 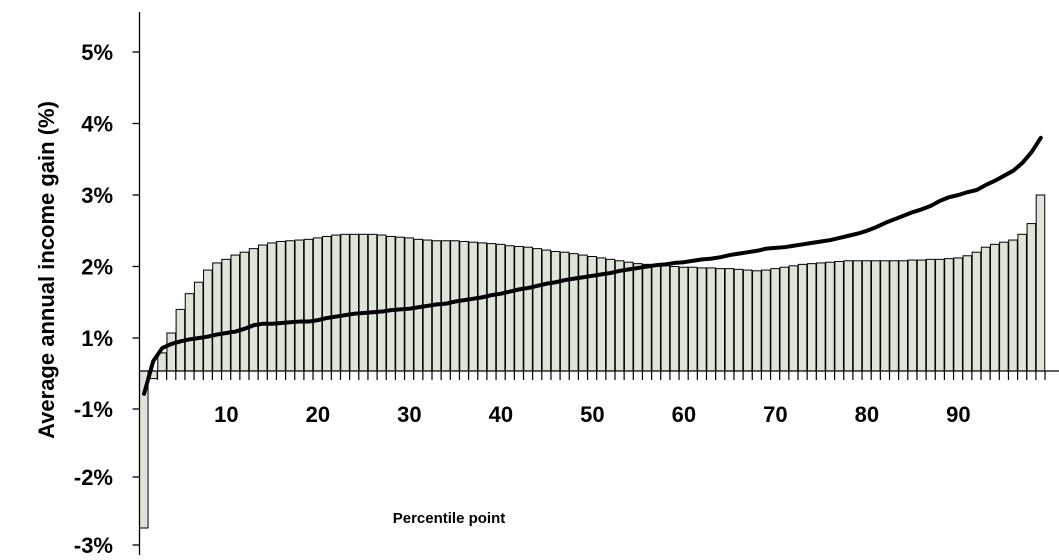 I want to click on x-tick-label: 10, so click(x=226, y=414).